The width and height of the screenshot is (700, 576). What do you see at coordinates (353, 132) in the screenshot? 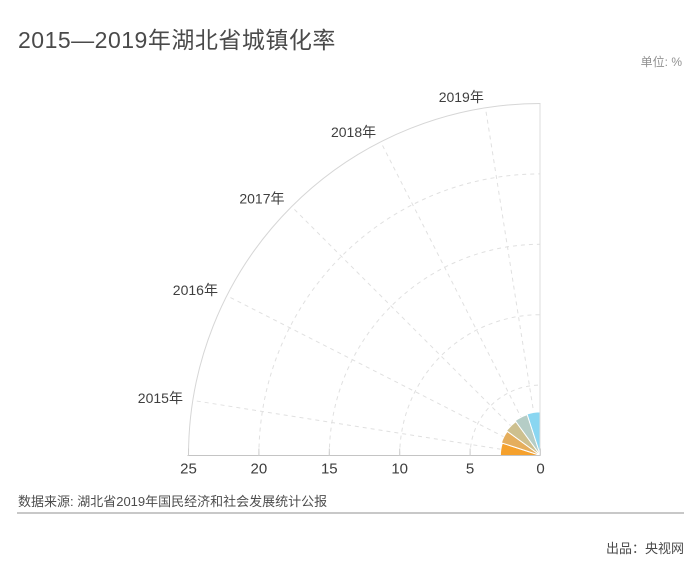
I see `category-label-2018年: 2018年` at bounding box center [353, 132].